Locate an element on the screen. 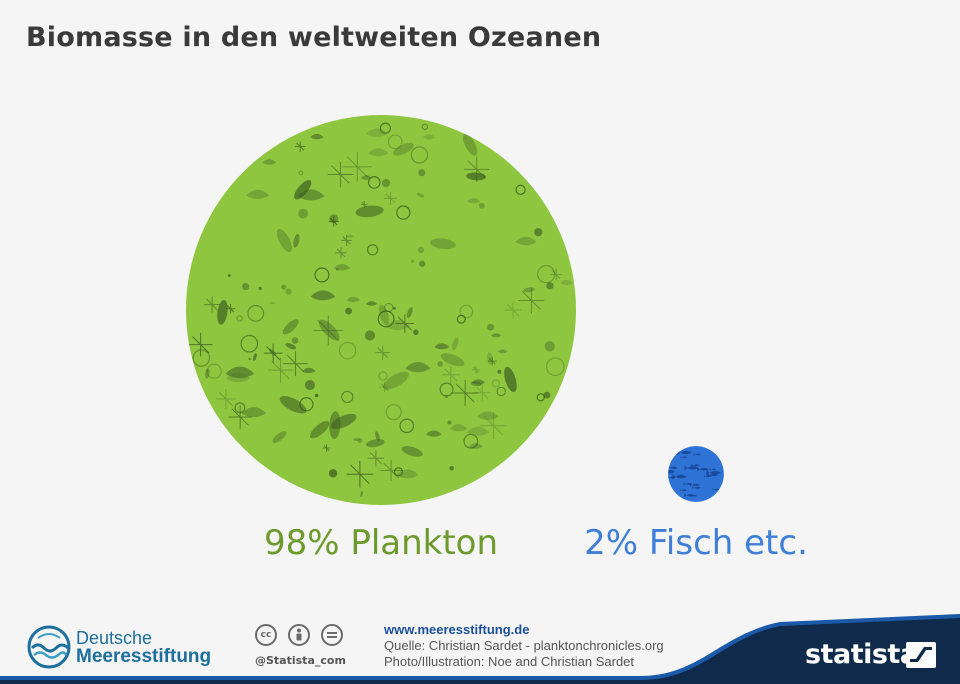 This screenshot has height=684, width=960. fish-label: 2% Fisch etc. is located at coordinates (696, 543).